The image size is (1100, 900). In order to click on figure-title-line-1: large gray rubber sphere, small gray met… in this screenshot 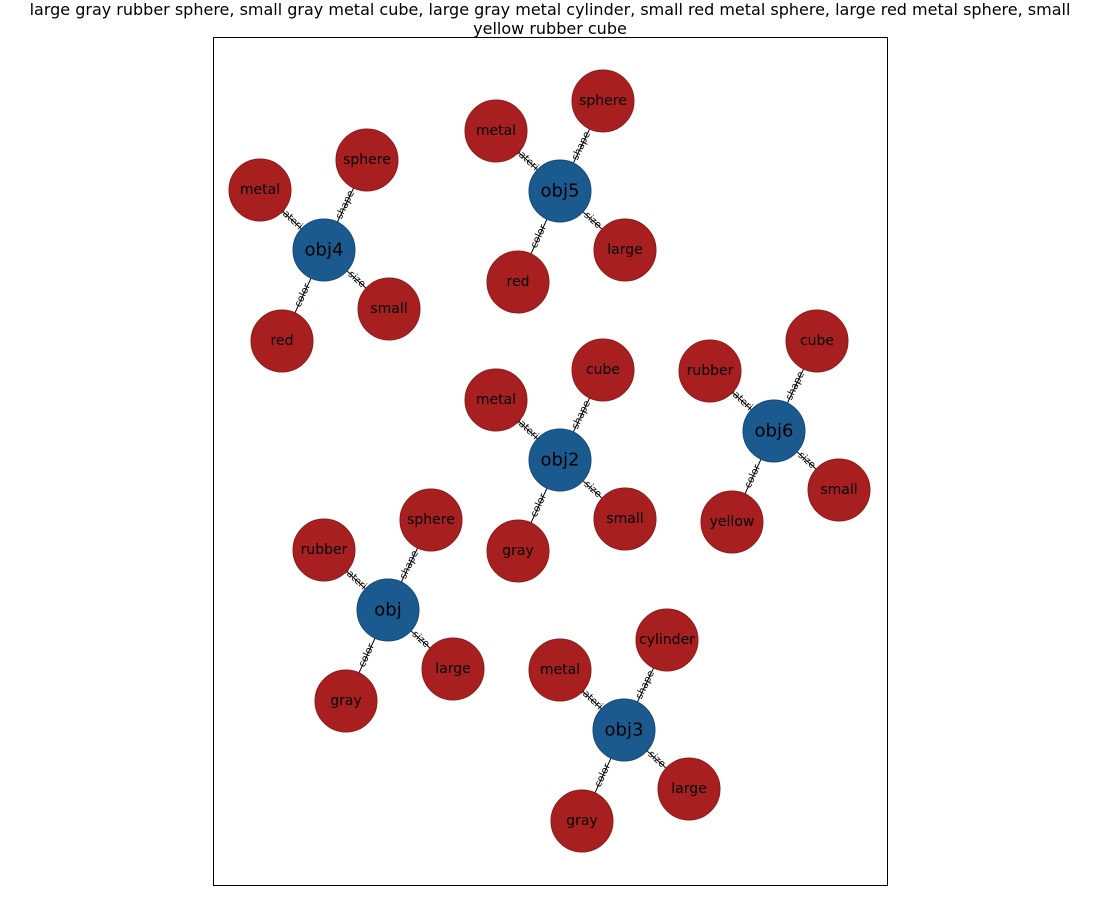, I will do `click(550, 9)`.